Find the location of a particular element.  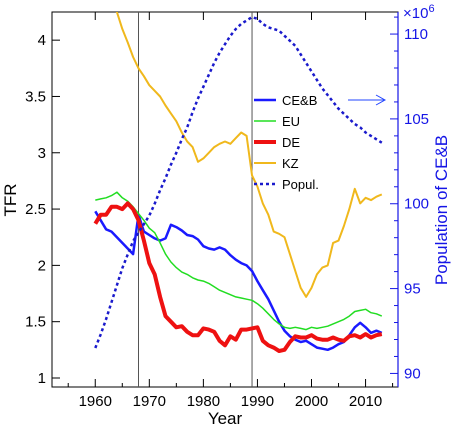

x-tick-label: 1960 is located at coordinates (95, 401).